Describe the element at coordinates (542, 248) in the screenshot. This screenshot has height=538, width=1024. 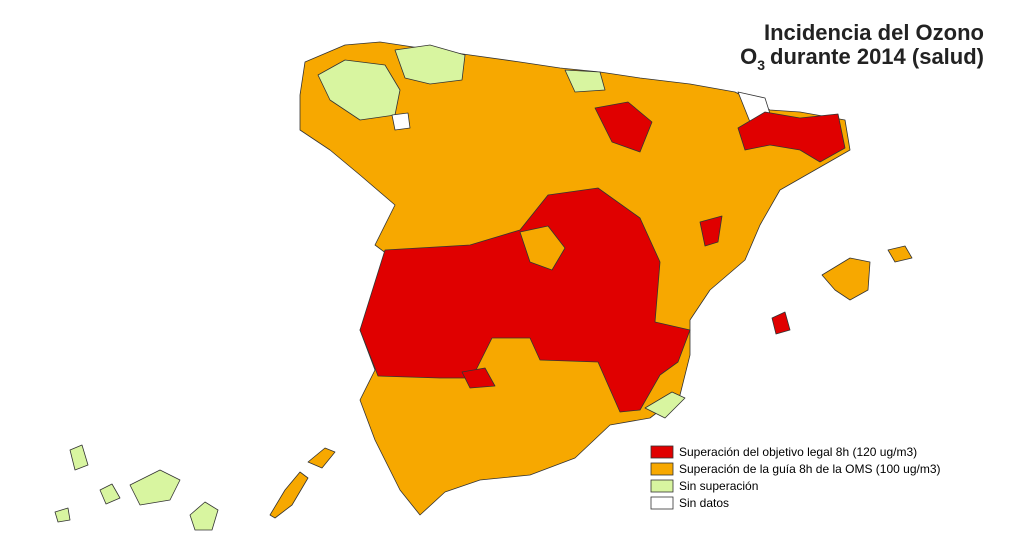
I see `region-orange` at that location.